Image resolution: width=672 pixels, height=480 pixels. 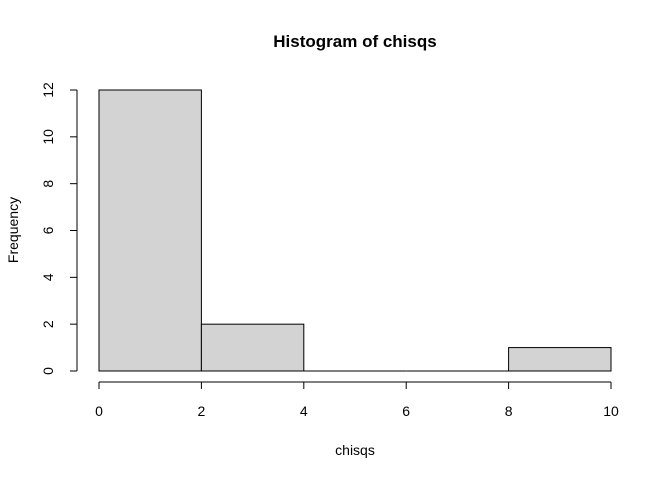 What do you see at coordinates (48, 371) in the screenshot?
I see `y-tick-label: 0` at bounding box center [48, 371].